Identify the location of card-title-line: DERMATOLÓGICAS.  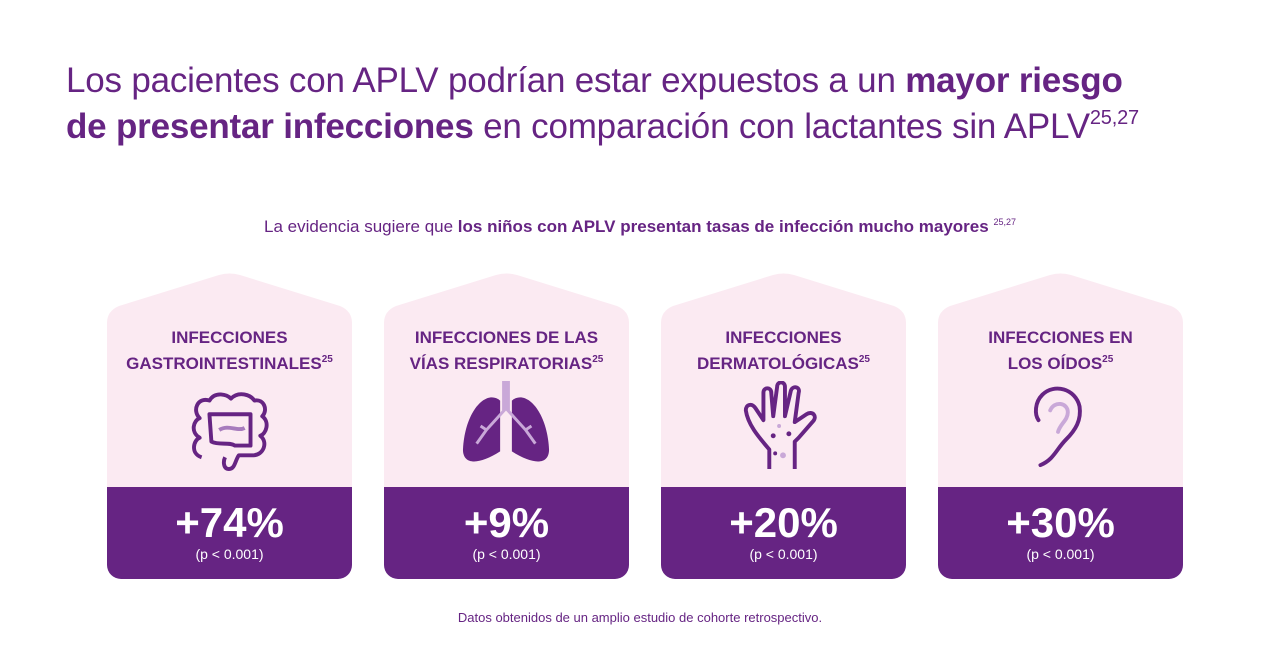
(778, 363).